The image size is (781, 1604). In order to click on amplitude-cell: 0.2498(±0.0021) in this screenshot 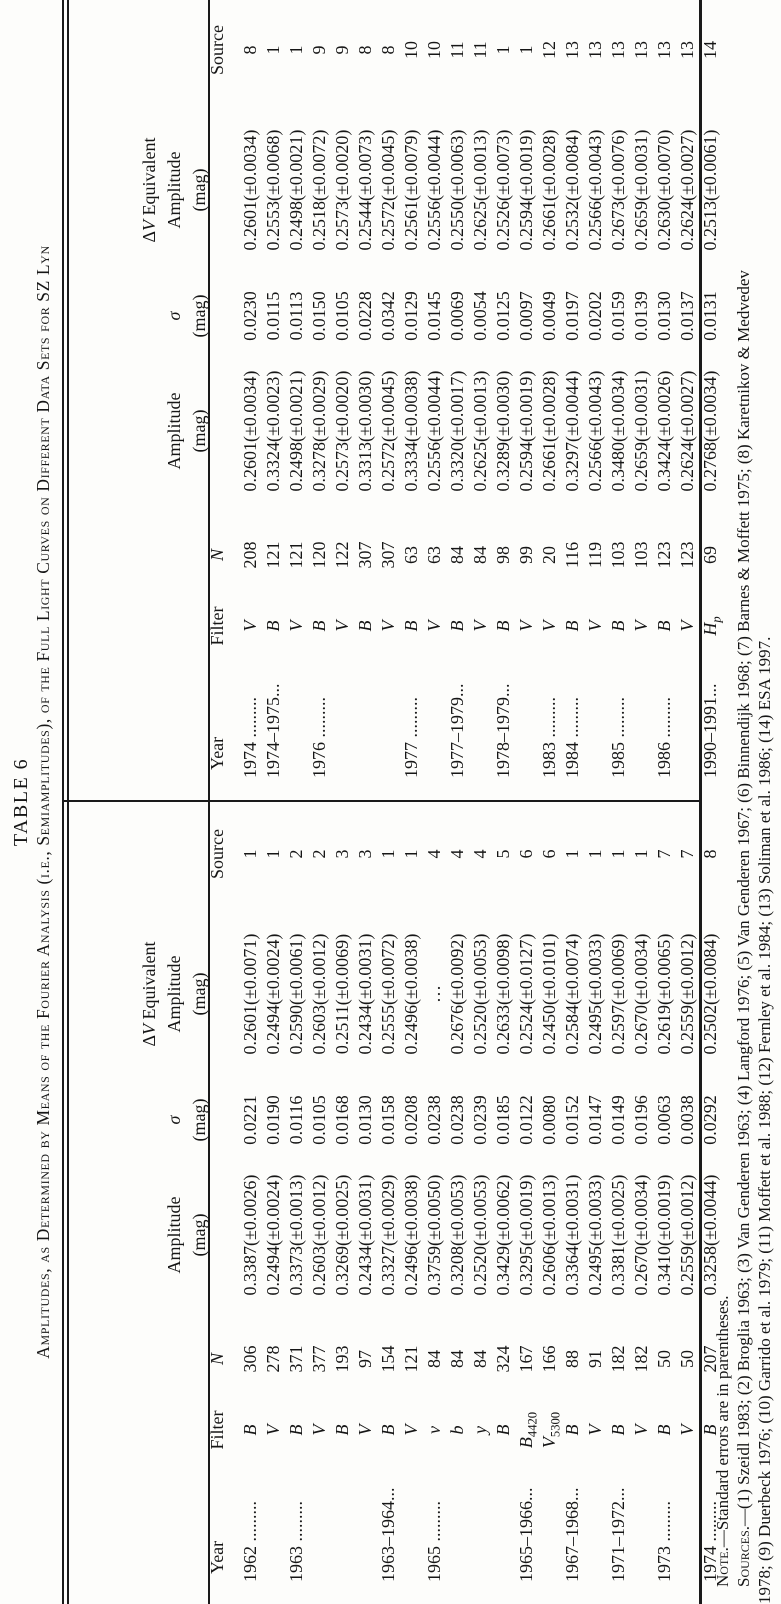, I will do `click(296, 431)`.